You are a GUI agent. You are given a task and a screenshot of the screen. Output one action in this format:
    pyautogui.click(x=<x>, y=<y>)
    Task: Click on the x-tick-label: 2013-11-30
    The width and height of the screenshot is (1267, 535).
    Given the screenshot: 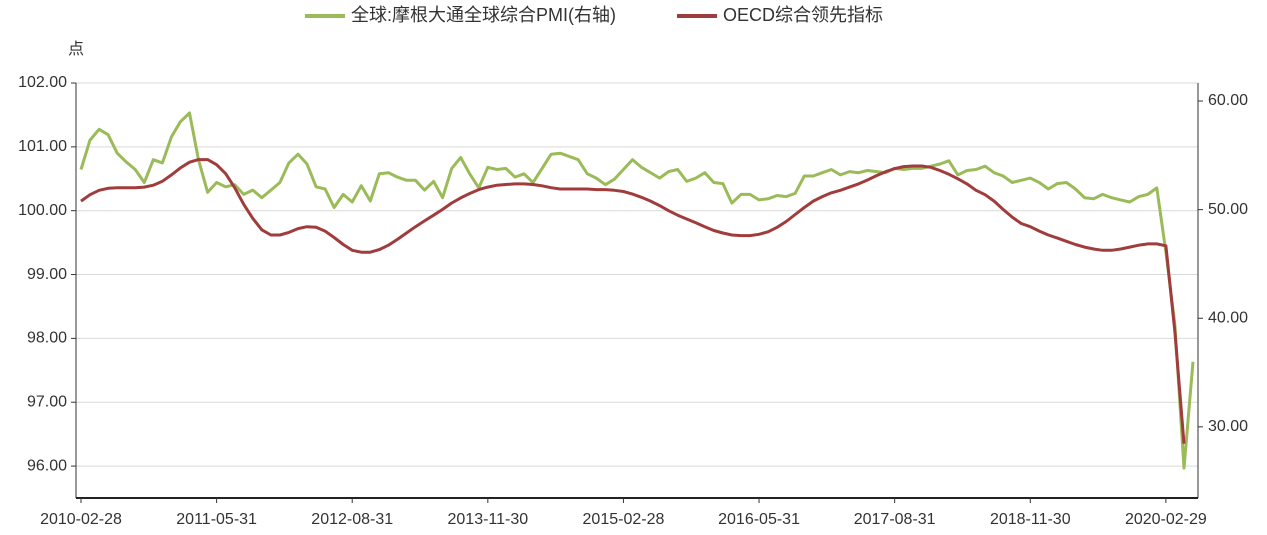 What is the action you would take?
    pyautogui.click(x=488, y=519)
    